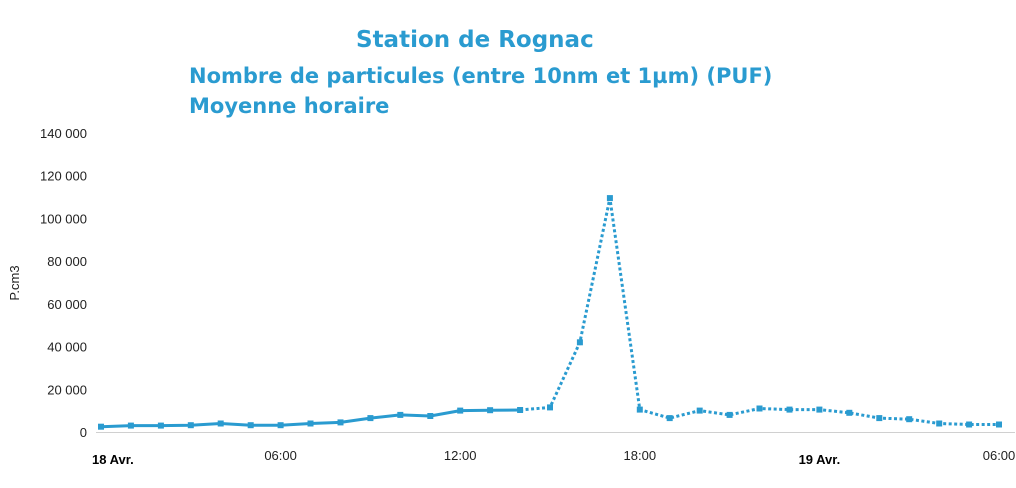 The width and height of the screenshot is (1016, 488). What do you see at coordinates (553, 457) in the screenshot?
I see `x-axis-ticks: 18 Avr. 06:00 12:00 18:00 19 Avr. 06:00` at bounding box center [553, 457].